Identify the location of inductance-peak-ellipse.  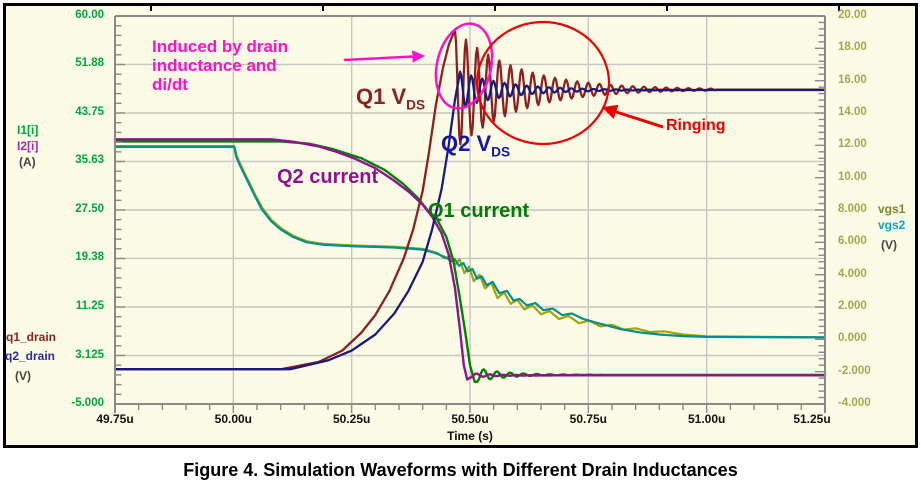
(464, 66).